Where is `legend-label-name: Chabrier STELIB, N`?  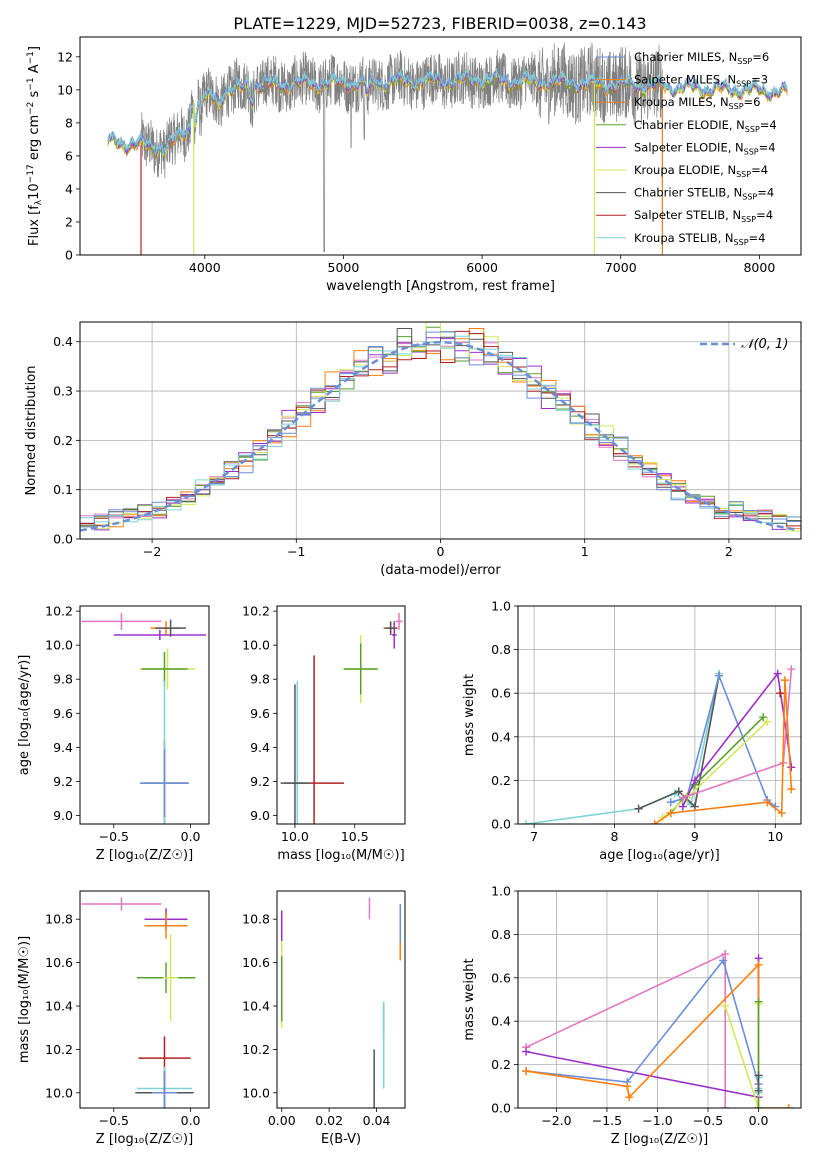 legend-label-name: Chabrier STELIB, N is located at coordinates (688, 193).